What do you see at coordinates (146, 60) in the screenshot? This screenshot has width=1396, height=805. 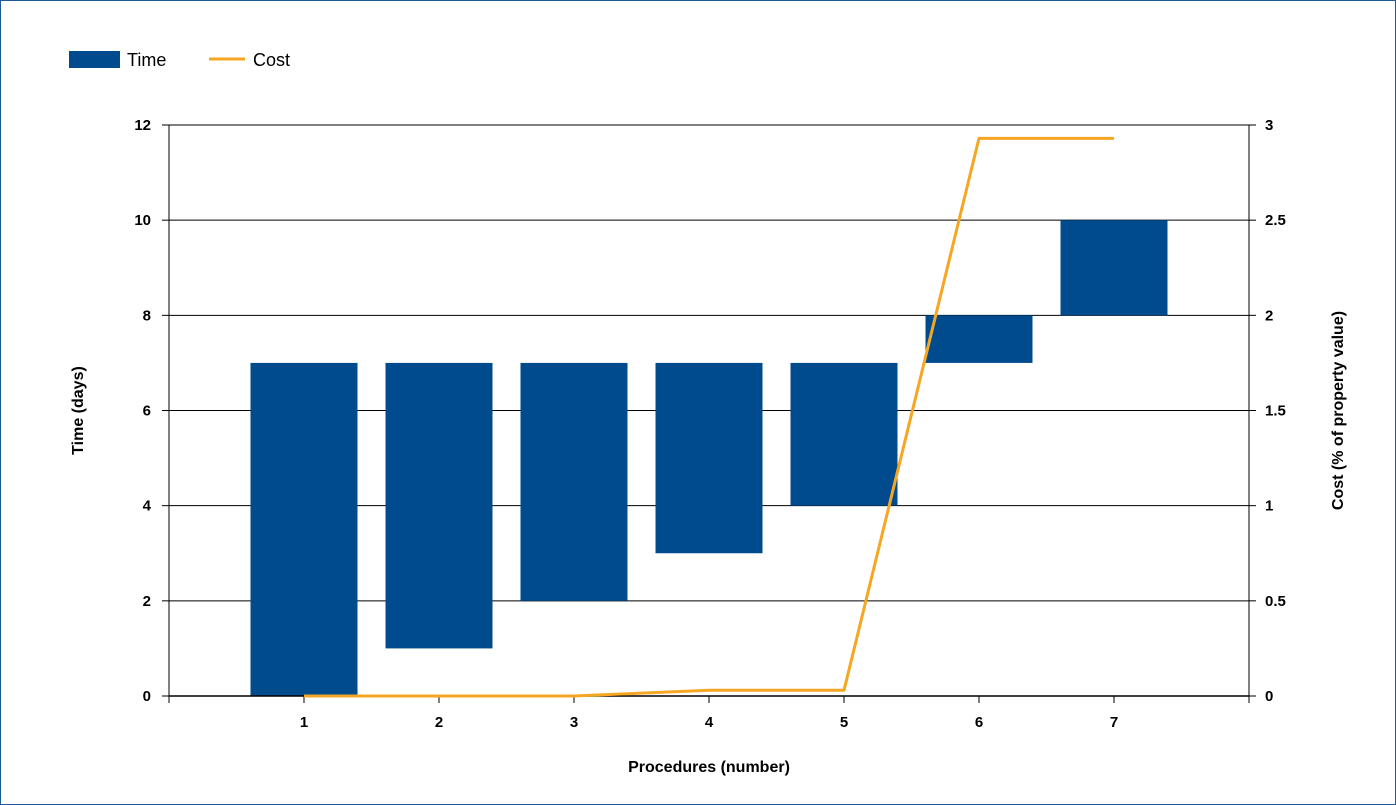 I see `legend-time-label: Time` at bounding box center [146, 60].